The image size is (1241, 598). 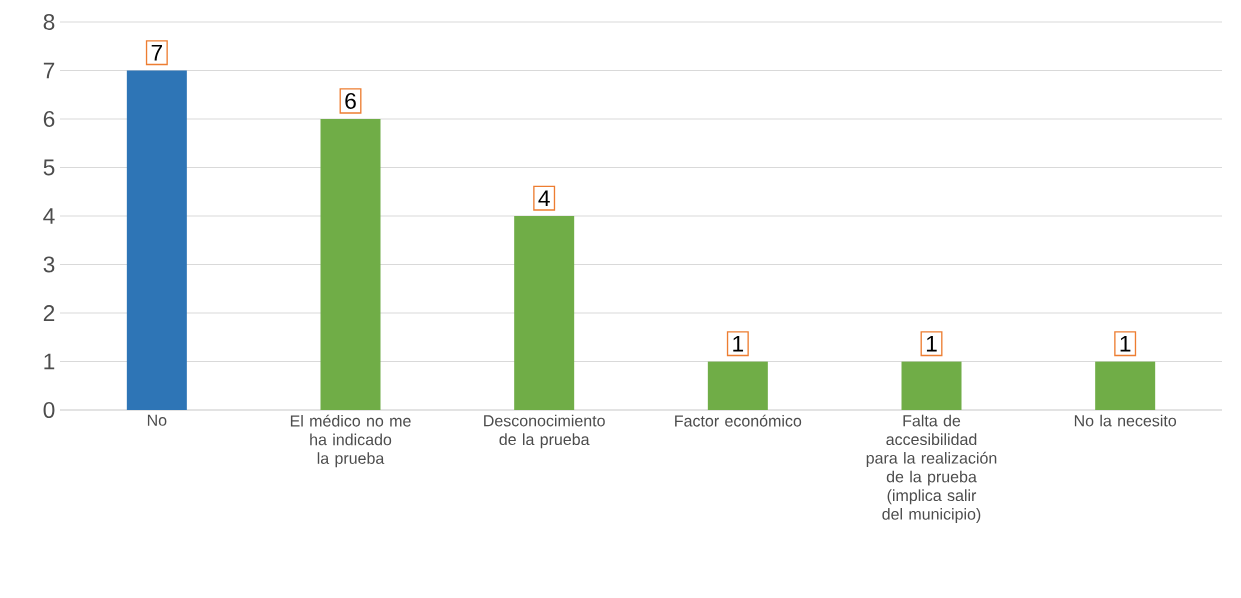 I want to click on x-tick-label: Falta de accesibilidad para la realización de la prueba (implica salir del municipio), so click(x=931, y=468).